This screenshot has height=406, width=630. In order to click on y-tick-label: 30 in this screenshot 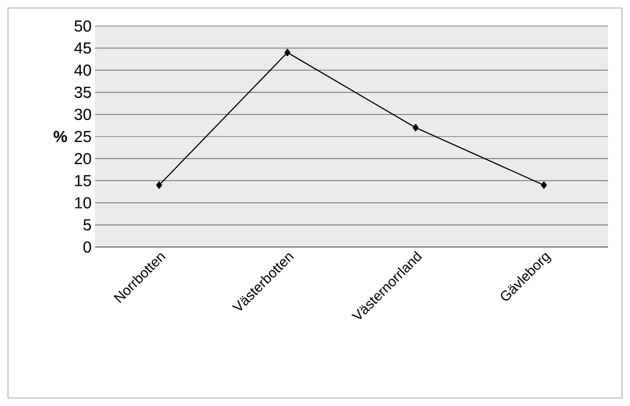, I will do `click(83, 114)`.